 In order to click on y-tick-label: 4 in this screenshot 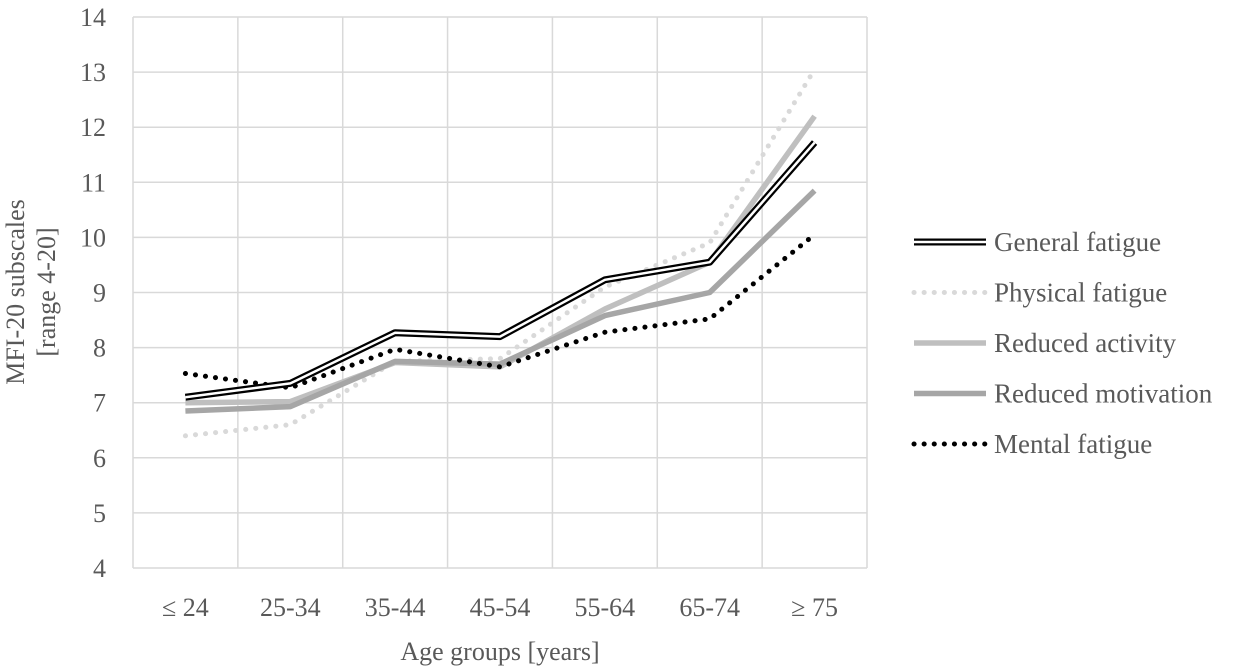, I will do `click(99, 568)`.